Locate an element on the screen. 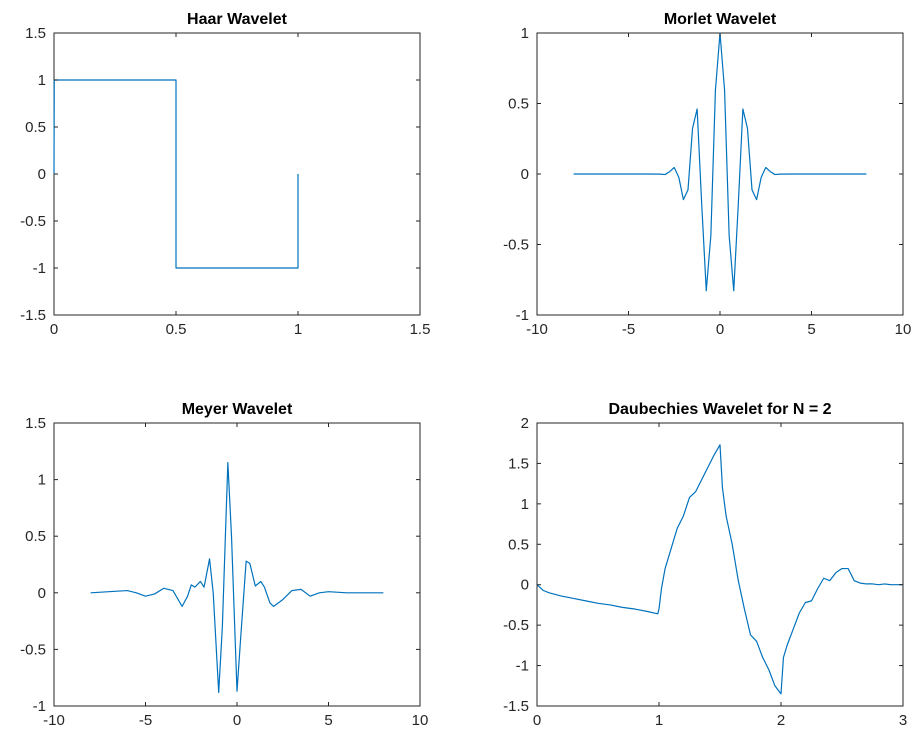 The height and width of the screenshot is (733, 917). y-tick-label: 2 is located at coordinates (525, 423).